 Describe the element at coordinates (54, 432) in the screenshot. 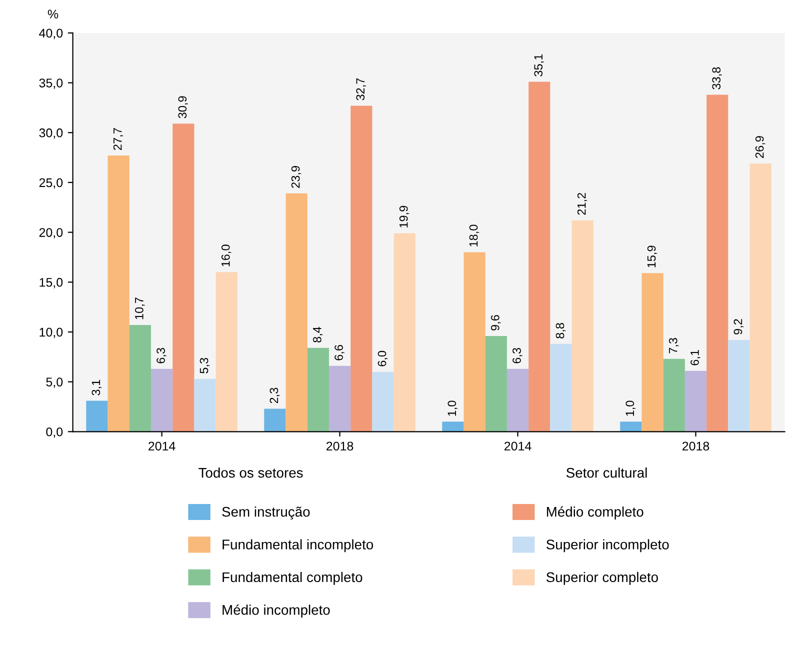

I see `y-tick-label: 0,0` at that location.